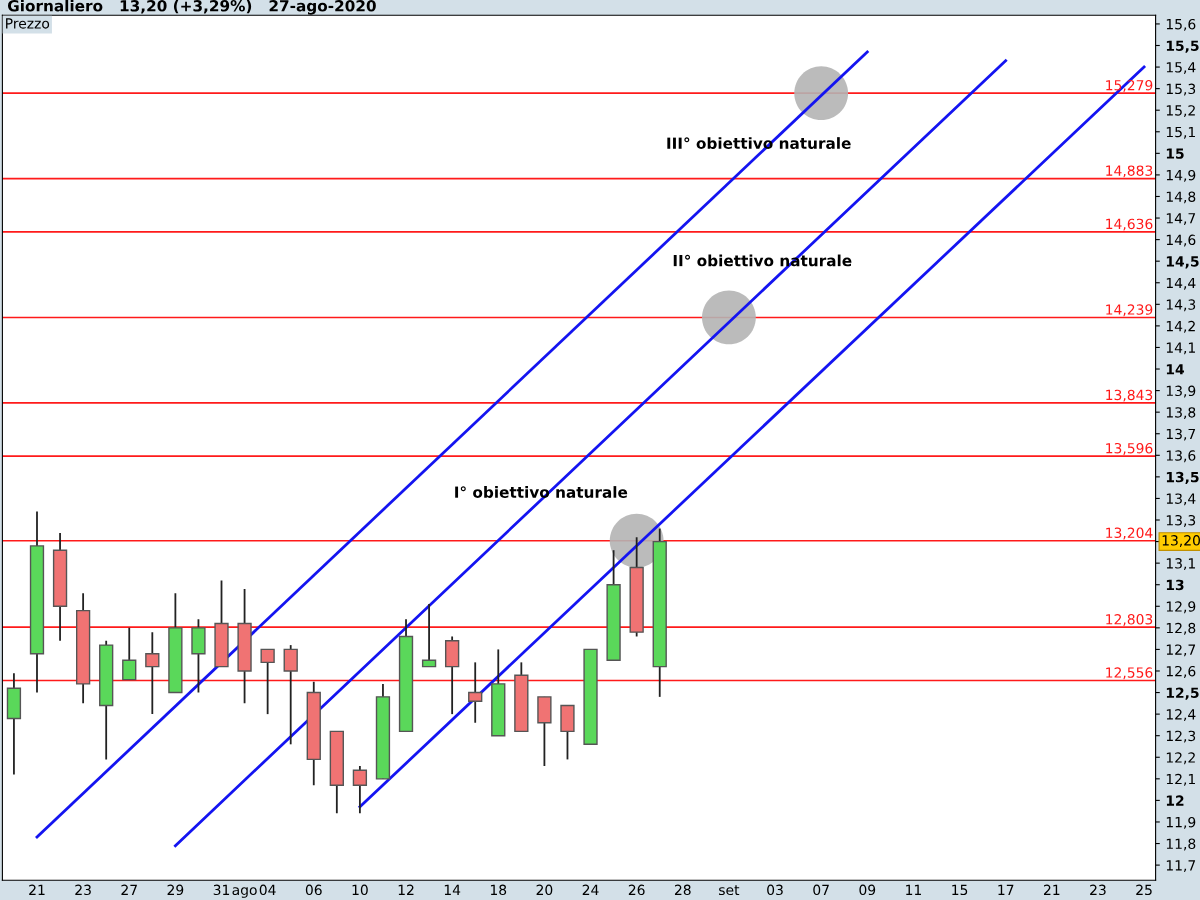 Image resolution: width=1200 pixels, height=900 pixels. Describe the element at coordinates (313, 890) in the screenshot. I see `x-tick-label: 06` at that location.